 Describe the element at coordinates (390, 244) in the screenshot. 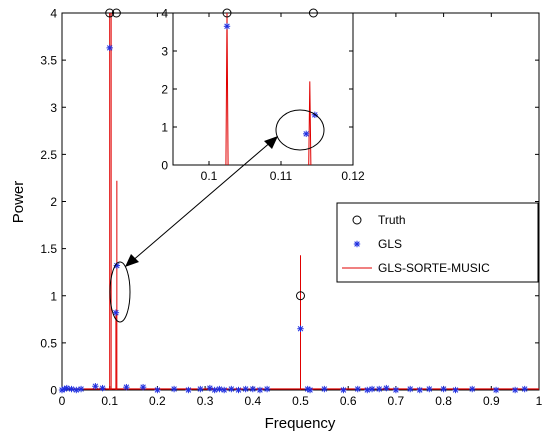

I see `legend-label: GLS` at that location.